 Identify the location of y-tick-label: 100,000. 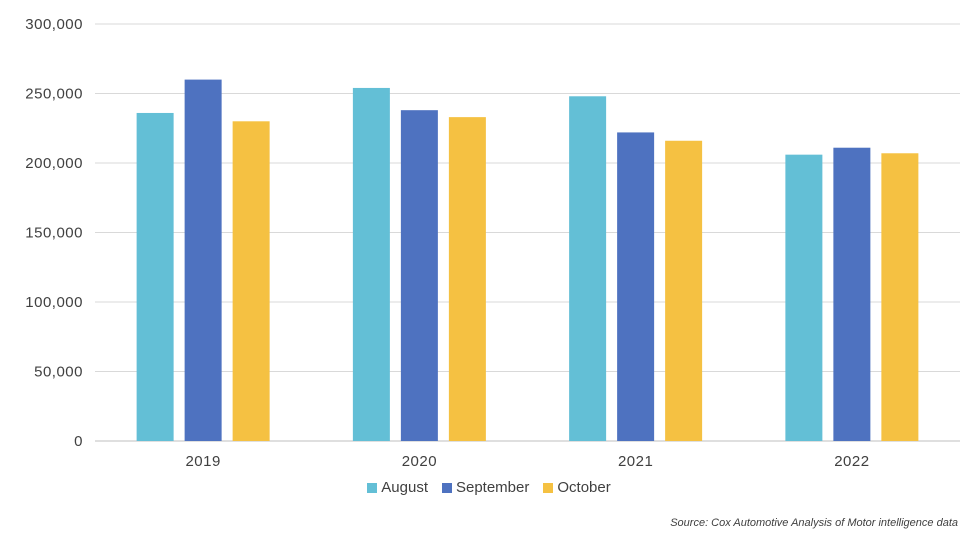
(54, 302).